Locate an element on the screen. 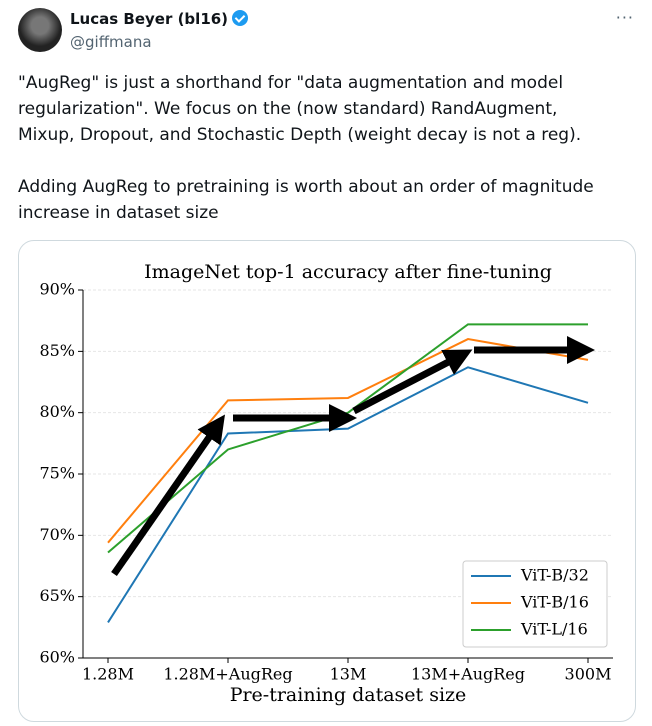 The image size is (652, 726). verified-badge is located at coordinates (240, 18).